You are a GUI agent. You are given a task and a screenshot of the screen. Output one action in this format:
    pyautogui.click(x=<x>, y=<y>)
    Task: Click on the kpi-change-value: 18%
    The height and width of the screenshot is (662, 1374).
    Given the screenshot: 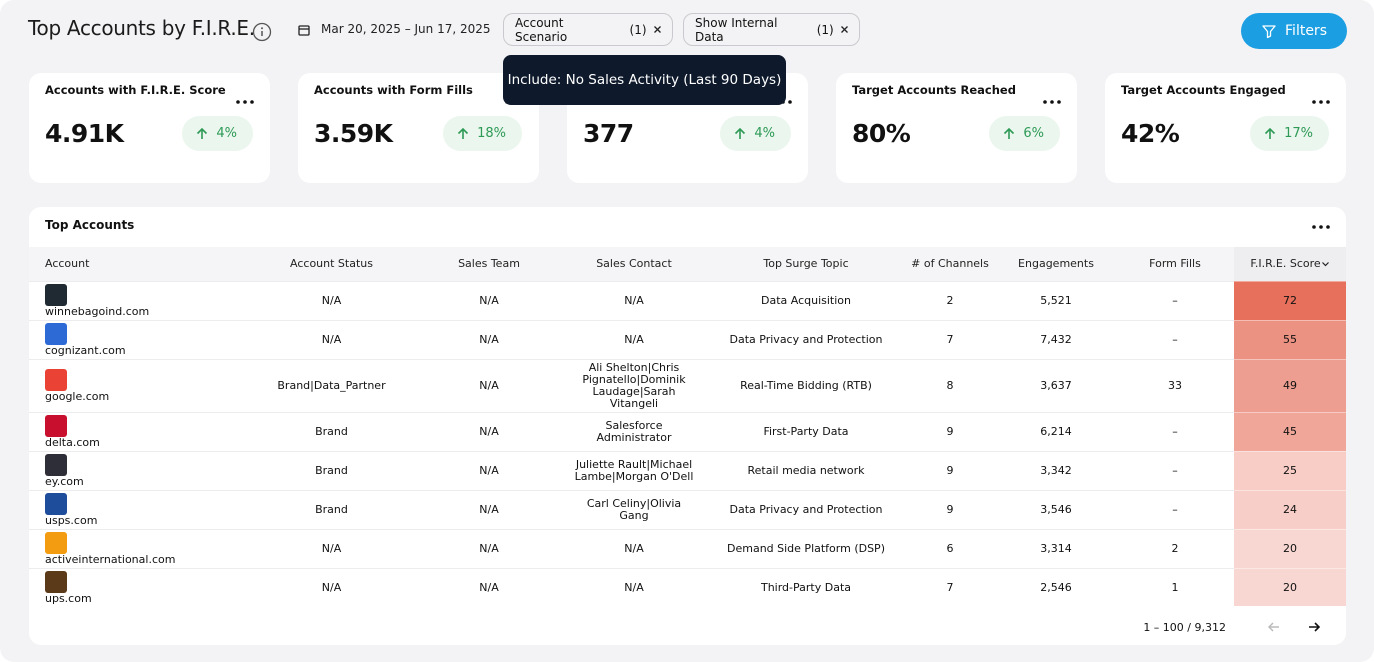 What is the action you would take?
    pyautogui.click(x=491, y=133)
    